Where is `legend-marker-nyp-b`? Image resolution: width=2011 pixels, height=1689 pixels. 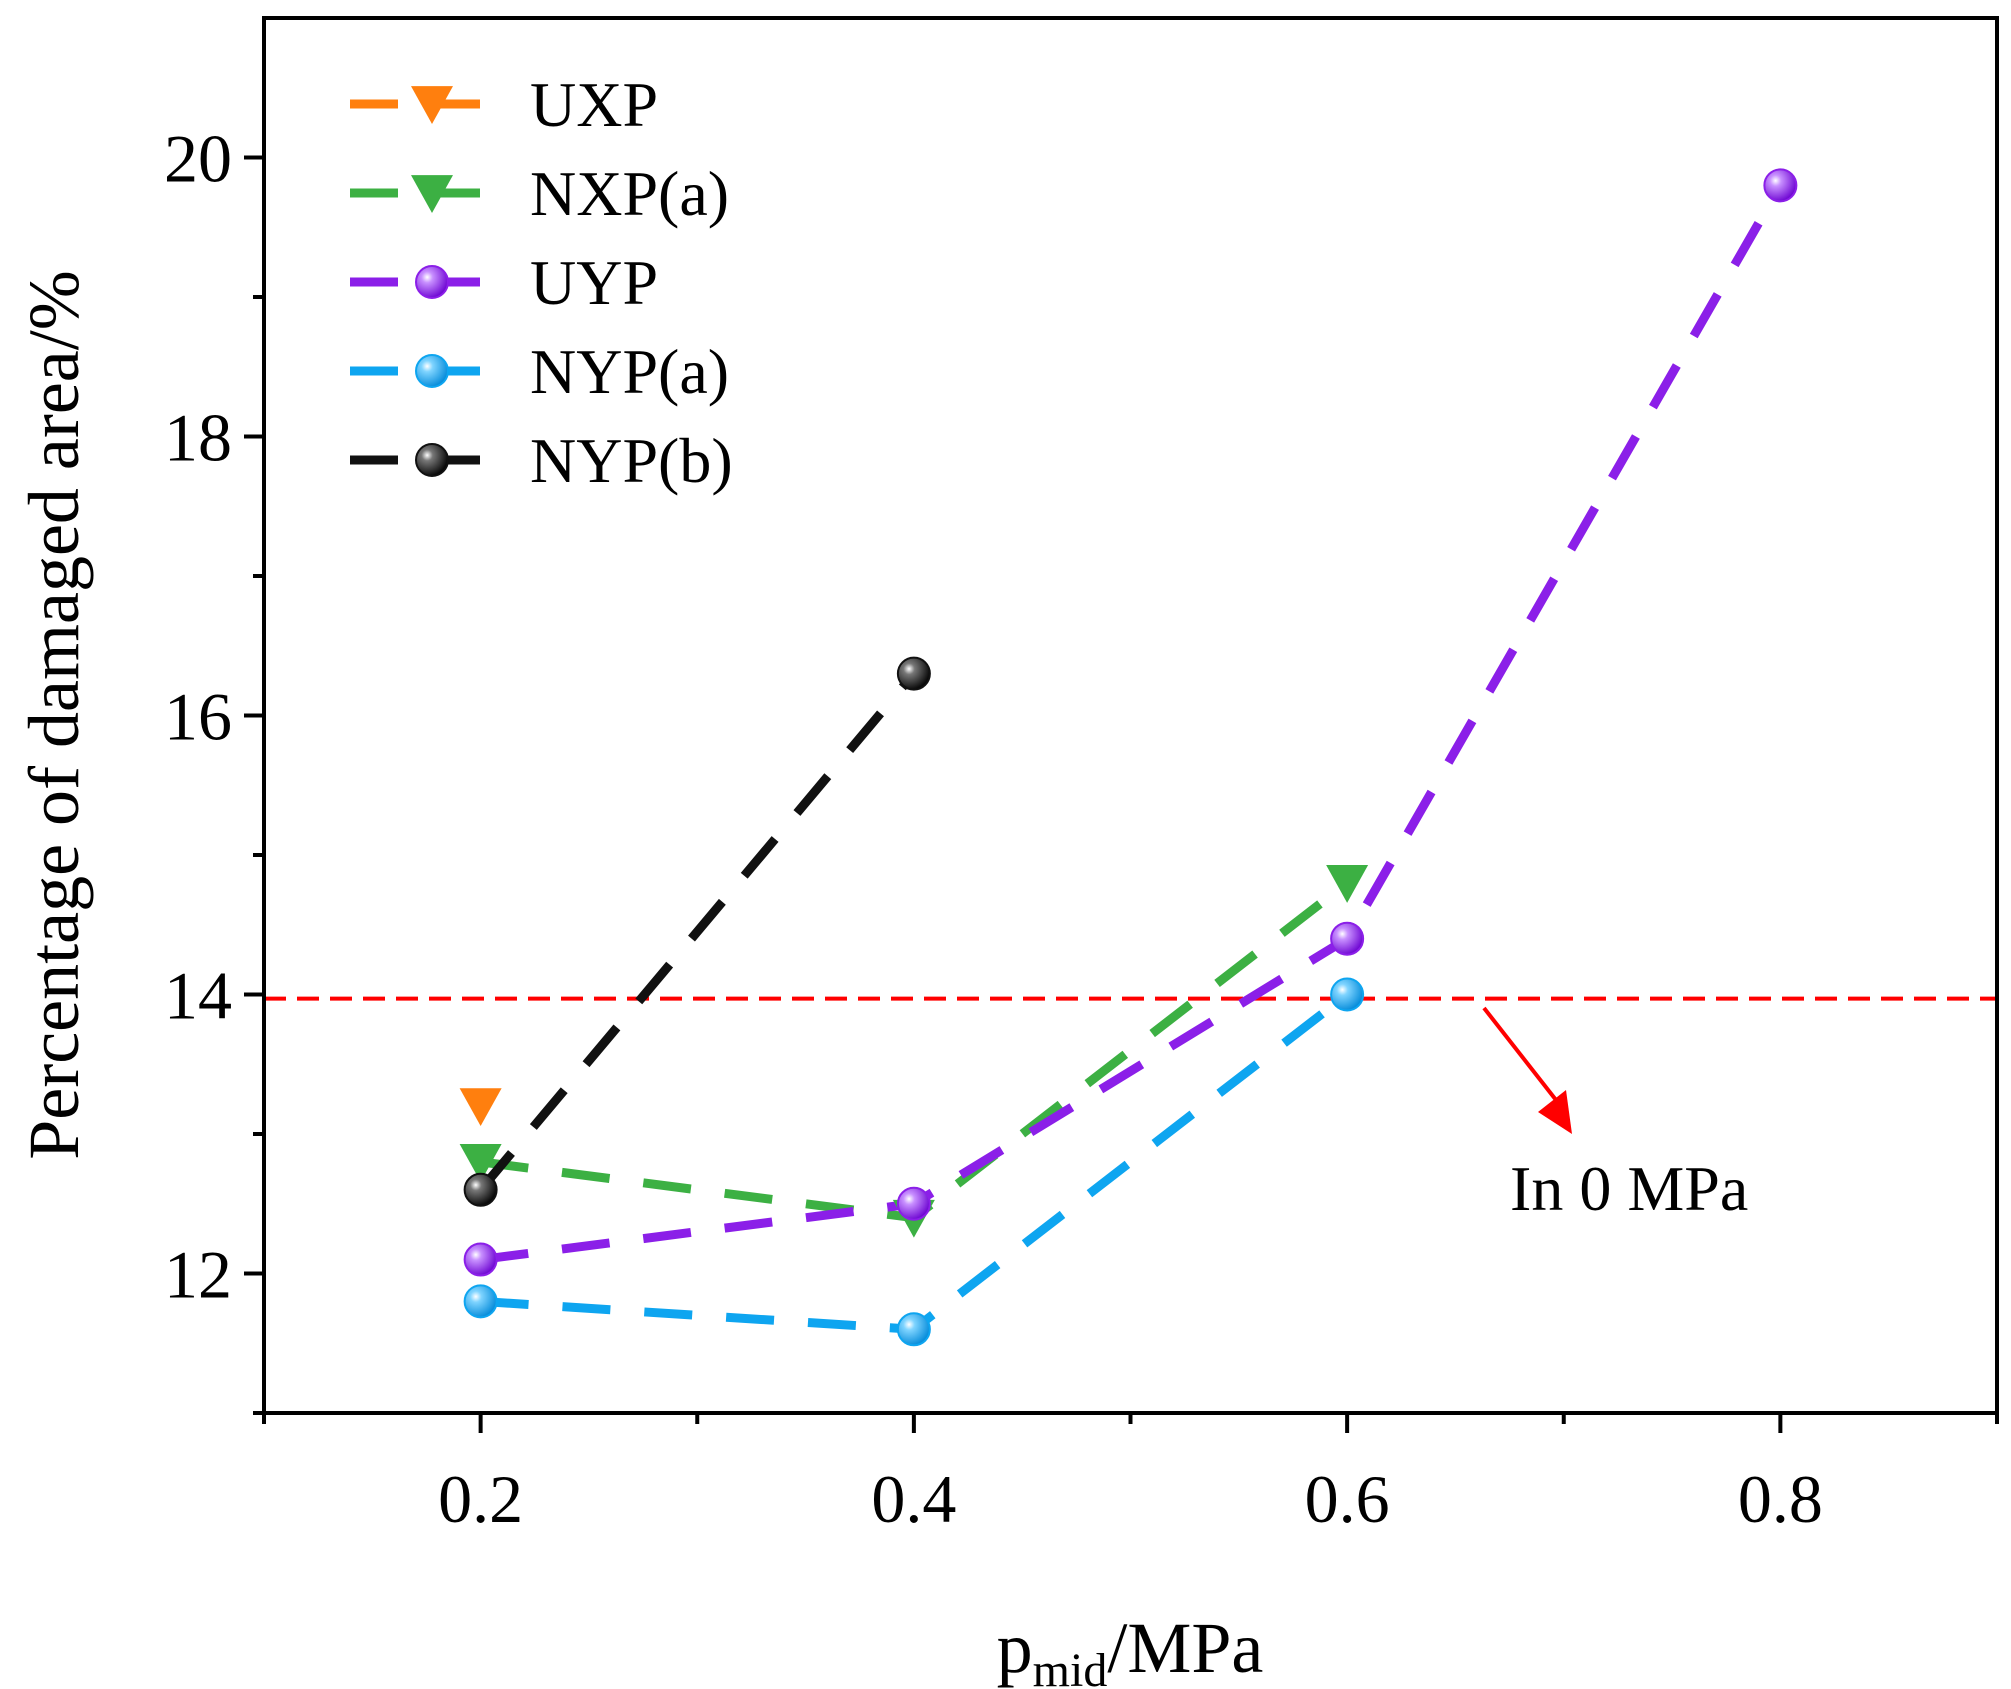 legend-marker-nyp-b is located at coordinates (432, 460).